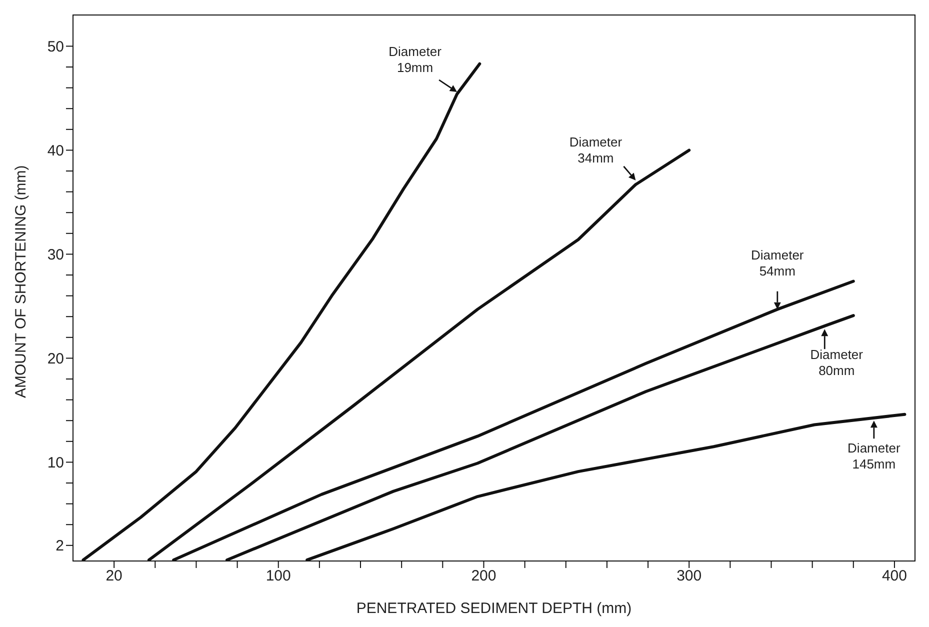  What do you see at coordinates (55, 255) in the screenshot?
I see `y-tick-label: 30` at bounding box center [55, 255].